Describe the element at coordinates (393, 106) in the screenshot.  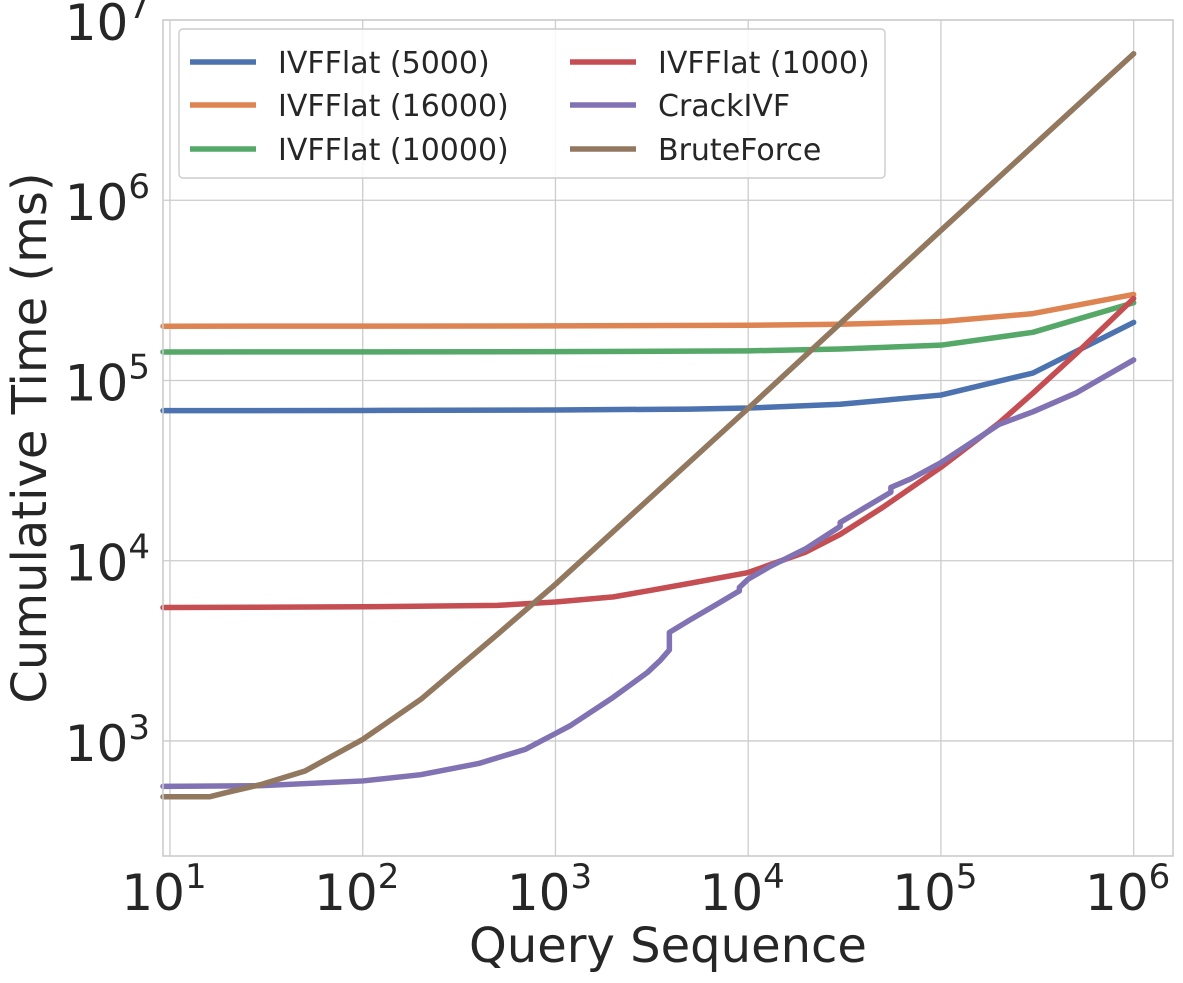
I see `legend-label-ivfflat-16000: IVFFlat (16000)` at that location.